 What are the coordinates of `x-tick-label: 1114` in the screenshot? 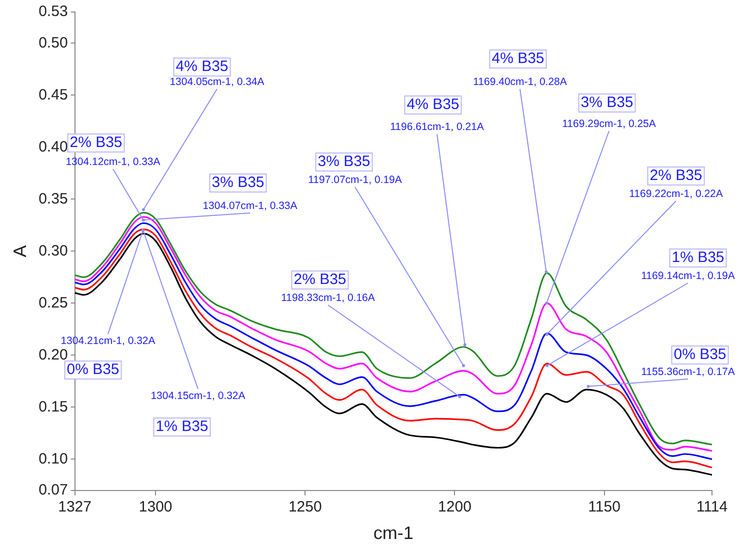 It's located at (712, 507).